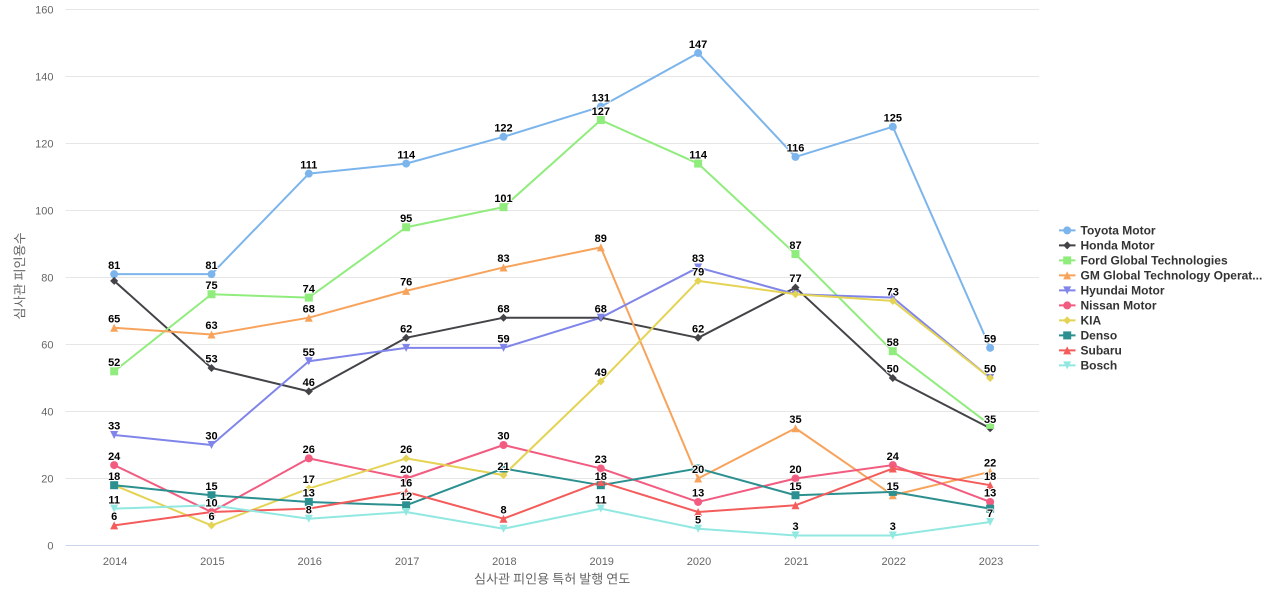 The image size is (1280, 605). What do you see at coordinates (114, 427) in the screenshot?
I see `svg-text: 33` at bounding box center [114, 427].